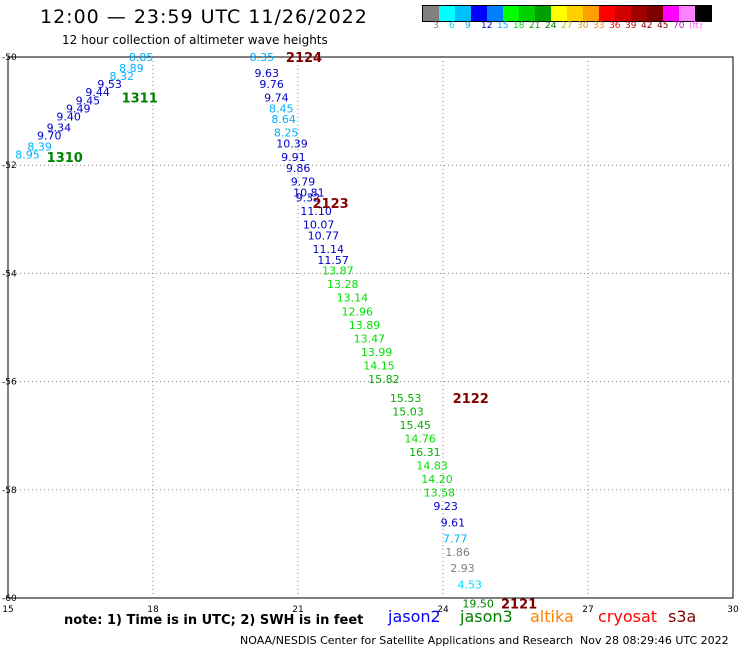  What do you see at coordinates (39, 146) in the screenshot?
I see `wave-height-value: 8.39` at bounding box center [39, 146].